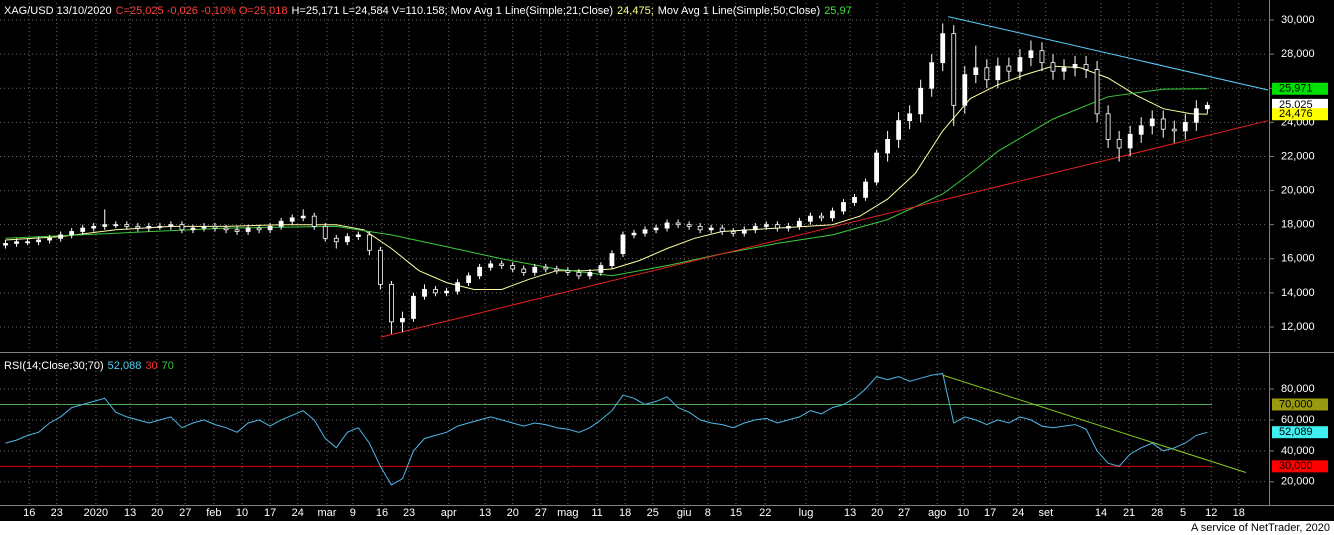 The height and width of the screenshot is (535, 1334). What do you see at coordinates (1296, 432) in the screenshot?
I see `value-tag-label: 52,089` at bounding box center [1296, 432].